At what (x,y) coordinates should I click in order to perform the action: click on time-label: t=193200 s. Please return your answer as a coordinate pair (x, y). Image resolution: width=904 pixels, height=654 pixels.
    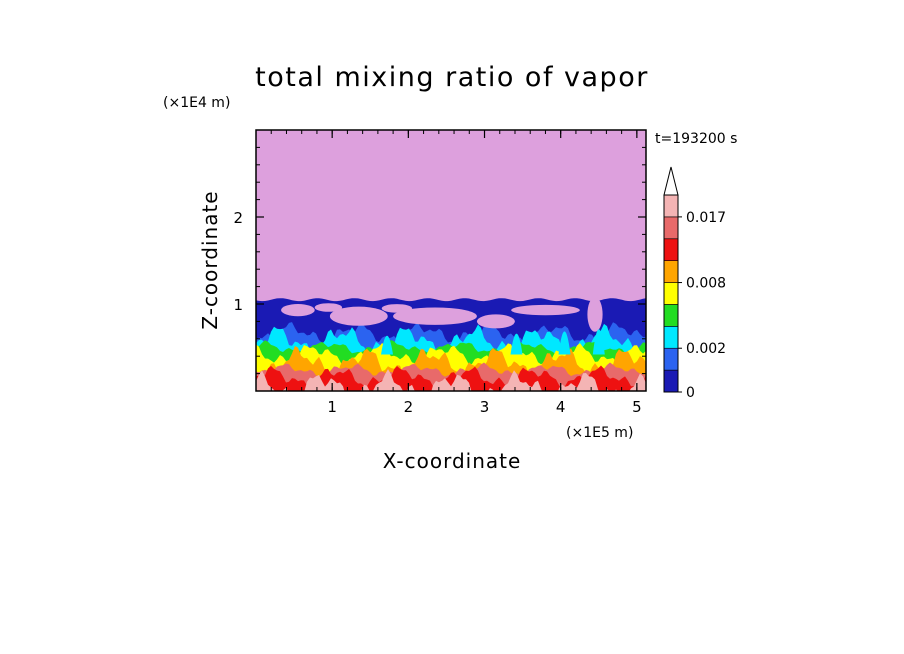
    Looking at the image, I should click on (696, 139).